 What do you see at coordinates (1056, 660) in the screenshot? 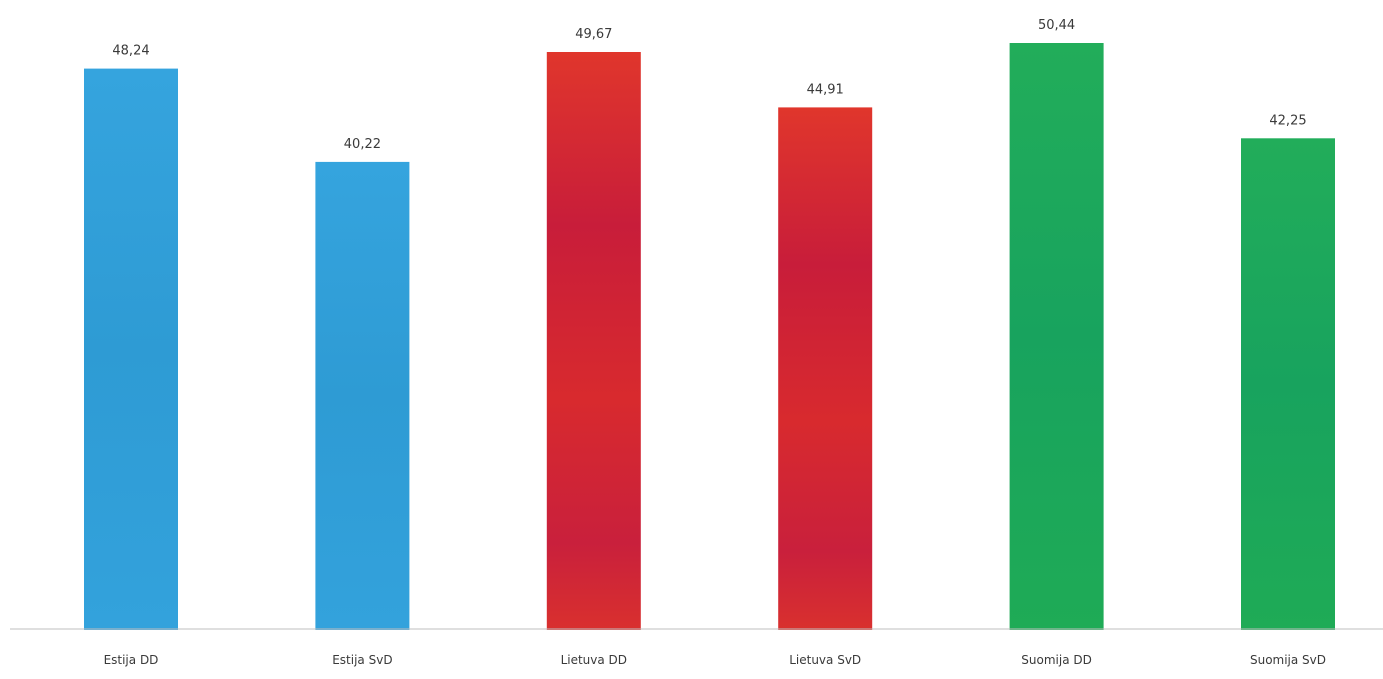
I see `x-tick-label: Suomija DD` at bounding box center [1056, 660].